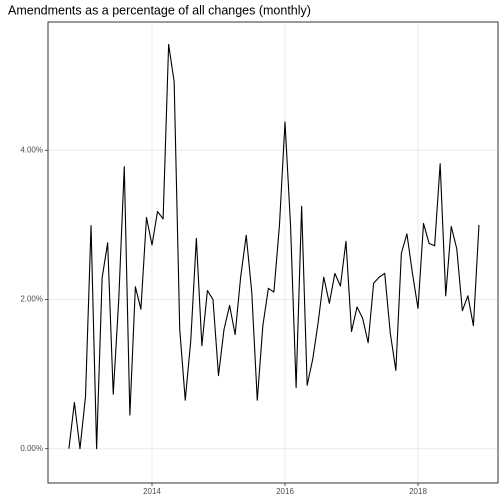  What do you see at coordinates (152, 491) in the screenshot?
I see `x-tick-label: 2014` at bounding box center [152, 491].